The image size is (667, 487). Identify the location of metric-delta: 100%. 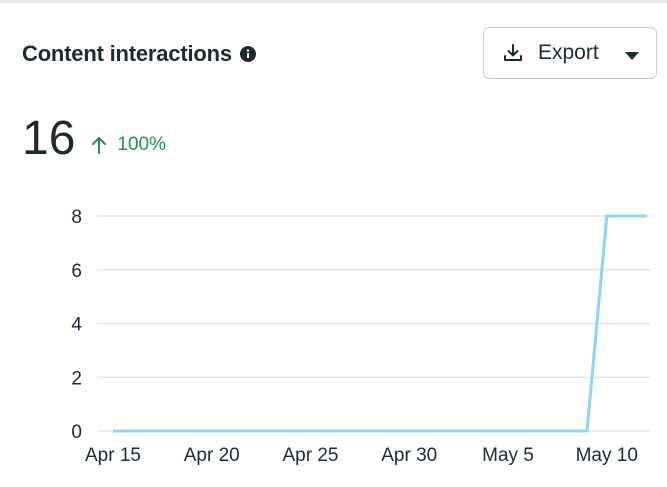
(128, 145).